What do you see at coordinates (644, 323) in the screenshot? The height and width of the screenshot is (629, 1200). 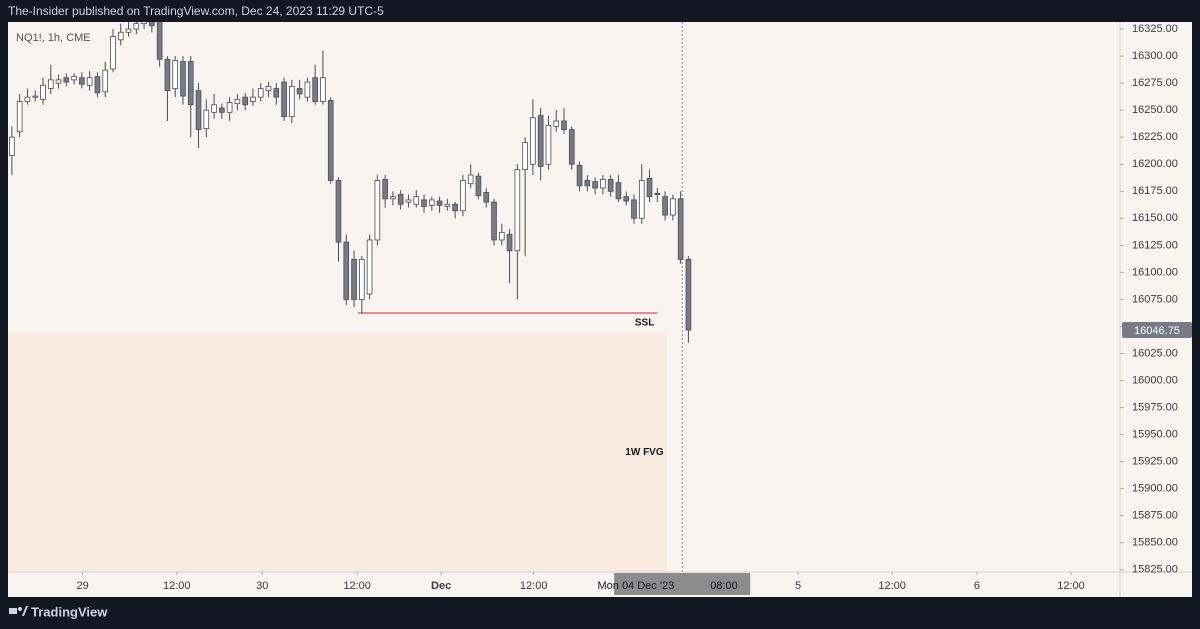 I see `ssl-label: SSL` at bounding box center [644, 323].